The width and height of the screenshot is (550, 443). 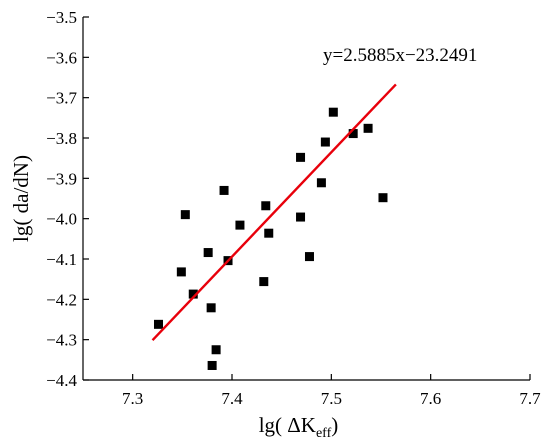 I want to click on y-tick-label: −3.9, so click(x=61, y=178).